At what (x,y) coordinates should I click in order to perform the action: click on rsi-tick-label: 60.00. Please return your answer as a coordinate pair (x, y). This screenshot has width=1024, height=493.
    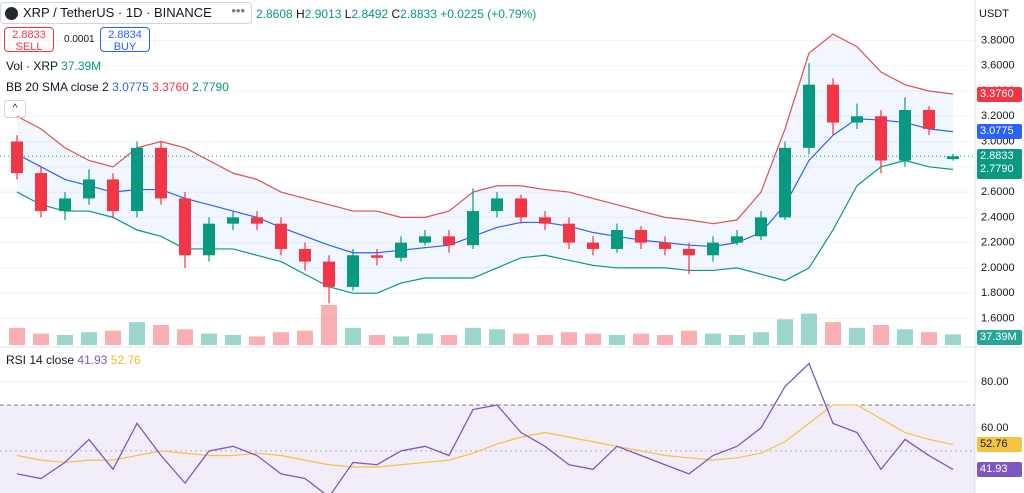
    Looking at the image, I should click on (995, 428).